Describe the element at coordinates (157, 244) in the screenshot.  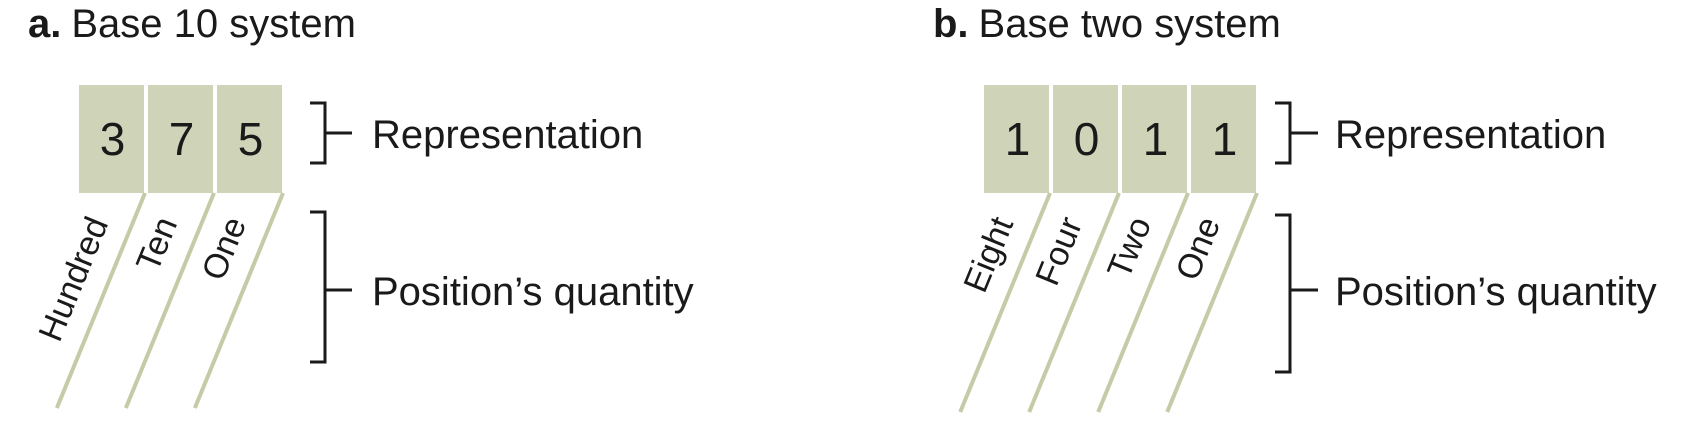
I see `position-label: Ten` at that location.